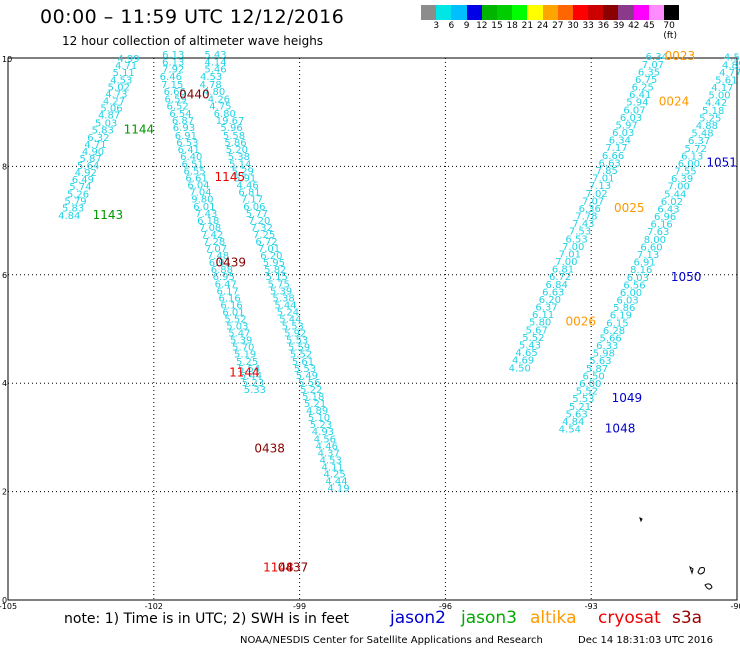  What do you see at coordinates (637, 103) in the screenshot?
I see `swh-value: 5.94` at bounding box center [637, 103].